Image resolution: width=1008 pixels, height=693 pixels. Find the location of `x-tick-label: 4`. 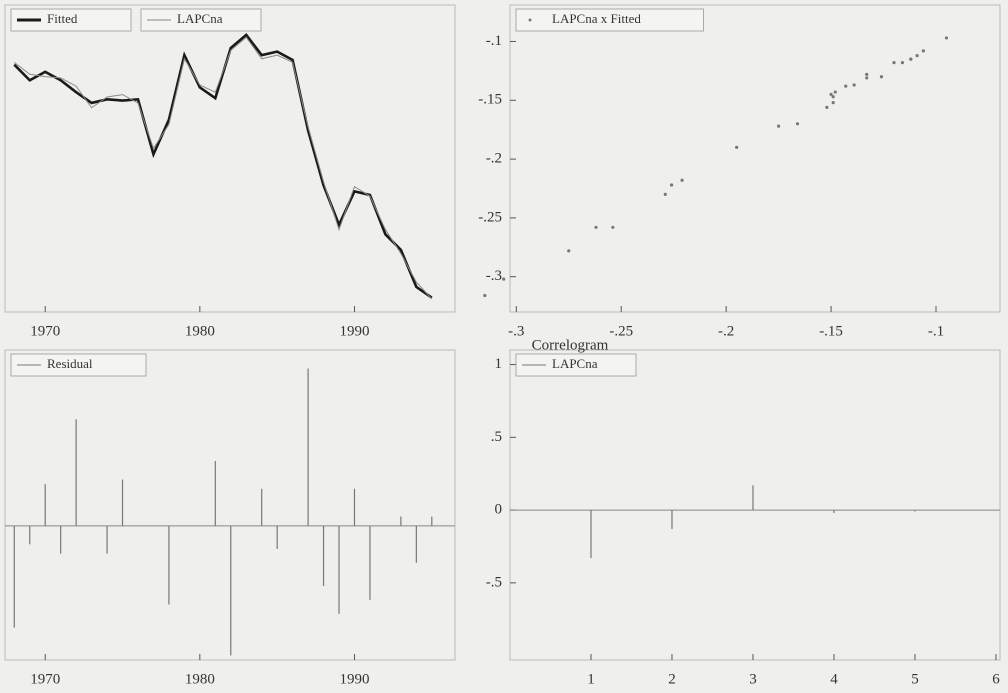

x-tick-label: 4 is located at coordinates (834, 679).